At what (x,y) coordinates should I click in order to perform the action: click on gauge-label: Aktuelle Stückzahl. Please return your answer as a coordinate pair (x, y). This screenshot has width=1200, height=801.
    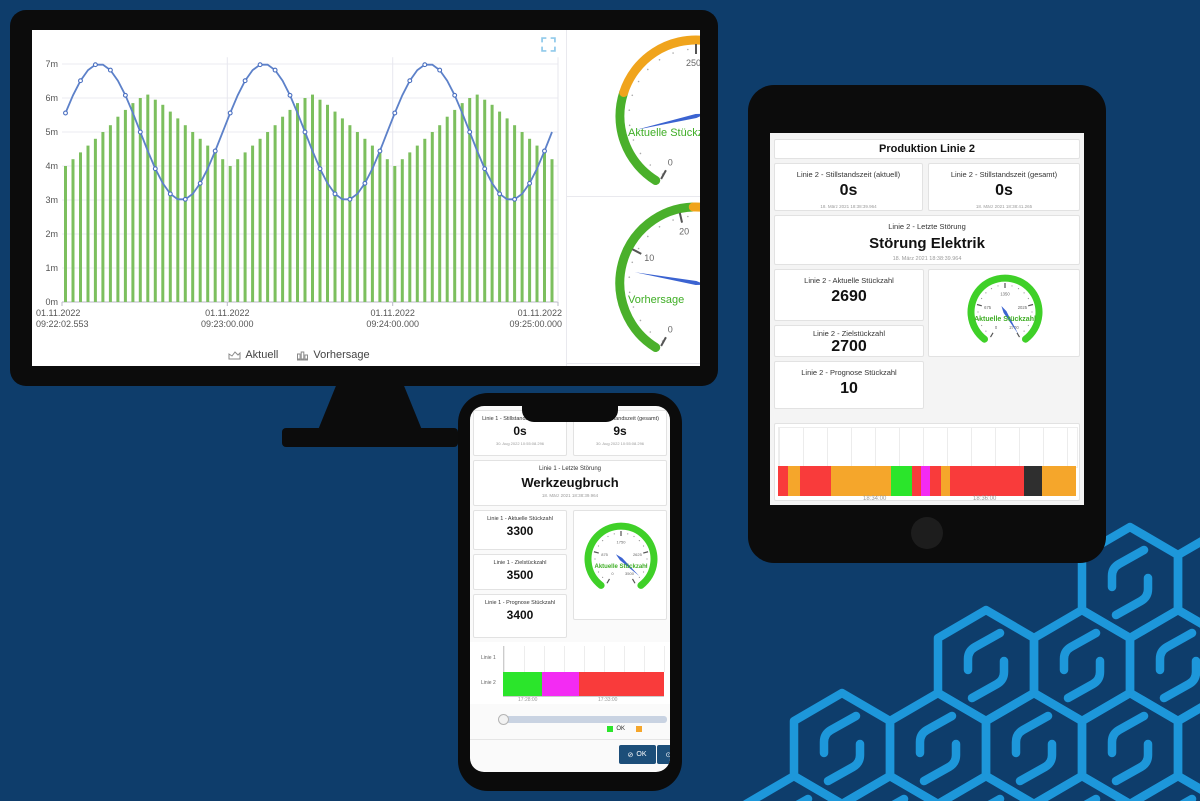
    Looking at the image, I should click on (620, 567).